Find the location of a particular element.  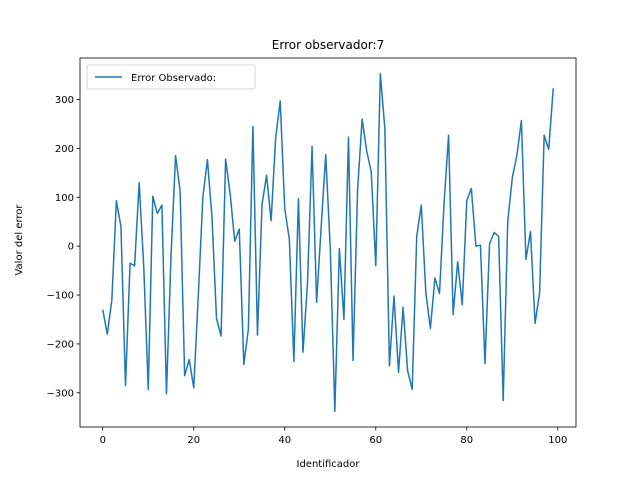

y-tick-label: 0 is located at coordinates (71, 247).